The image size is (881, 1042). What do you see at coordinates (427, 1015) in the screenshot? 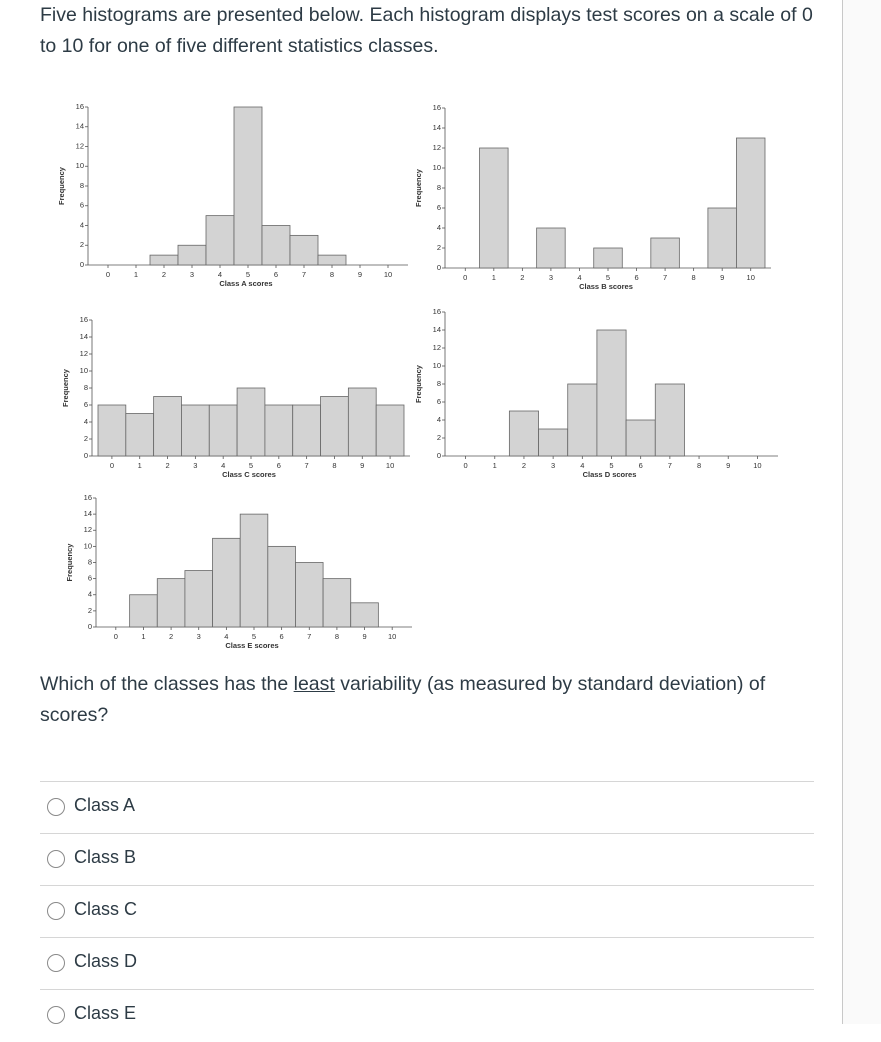
I see `answer-option: Class E` at bounding box center [427, 1015].